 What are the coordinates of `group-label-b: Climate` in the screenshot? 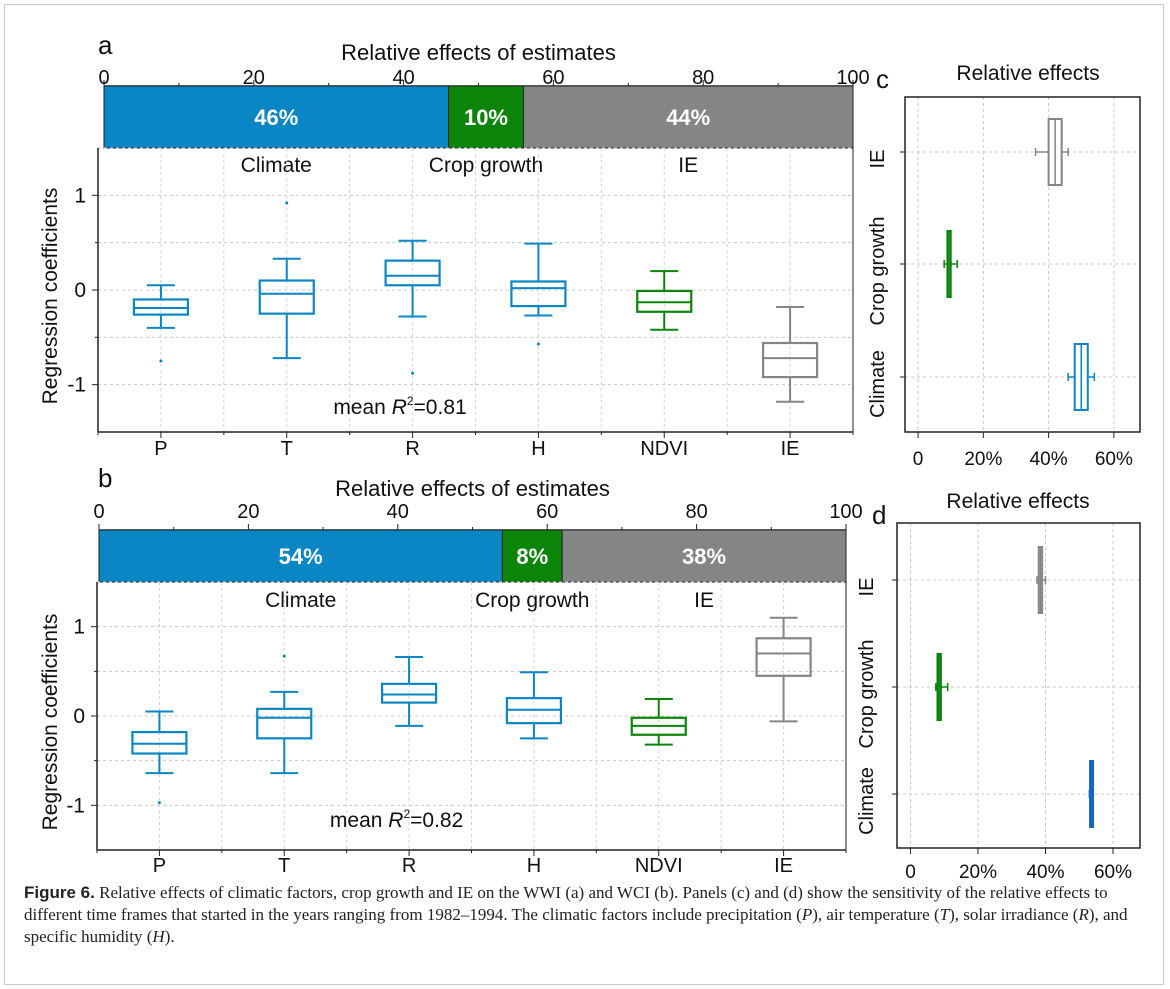 It's located at (300, 600).